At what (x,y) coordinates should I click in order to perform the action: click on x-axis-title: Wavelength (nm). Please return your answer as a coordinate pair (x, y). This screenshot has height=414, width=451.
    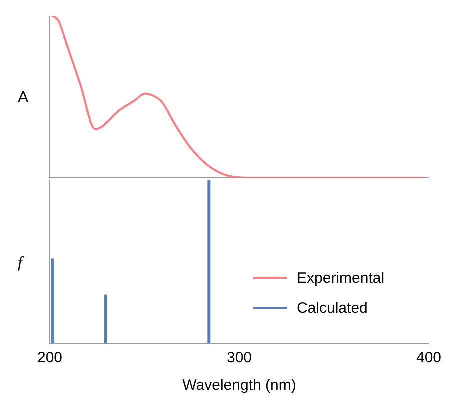
    Looking at the image, I should click on (239, 385).